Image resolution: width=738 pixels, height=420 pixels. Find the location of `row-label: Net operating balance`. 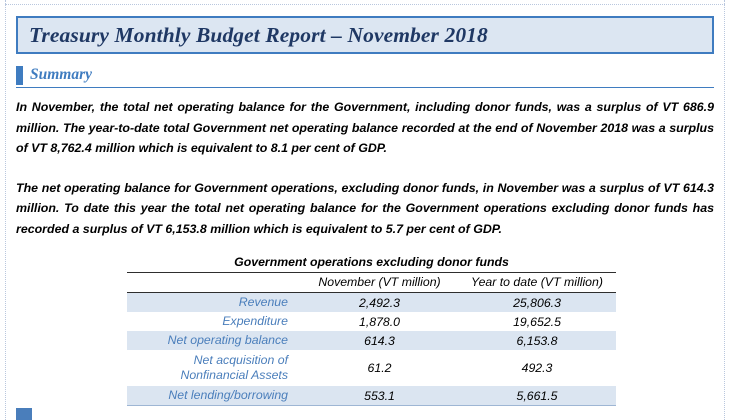

row-label: Net operating balance is located at coordinates (214, 340).